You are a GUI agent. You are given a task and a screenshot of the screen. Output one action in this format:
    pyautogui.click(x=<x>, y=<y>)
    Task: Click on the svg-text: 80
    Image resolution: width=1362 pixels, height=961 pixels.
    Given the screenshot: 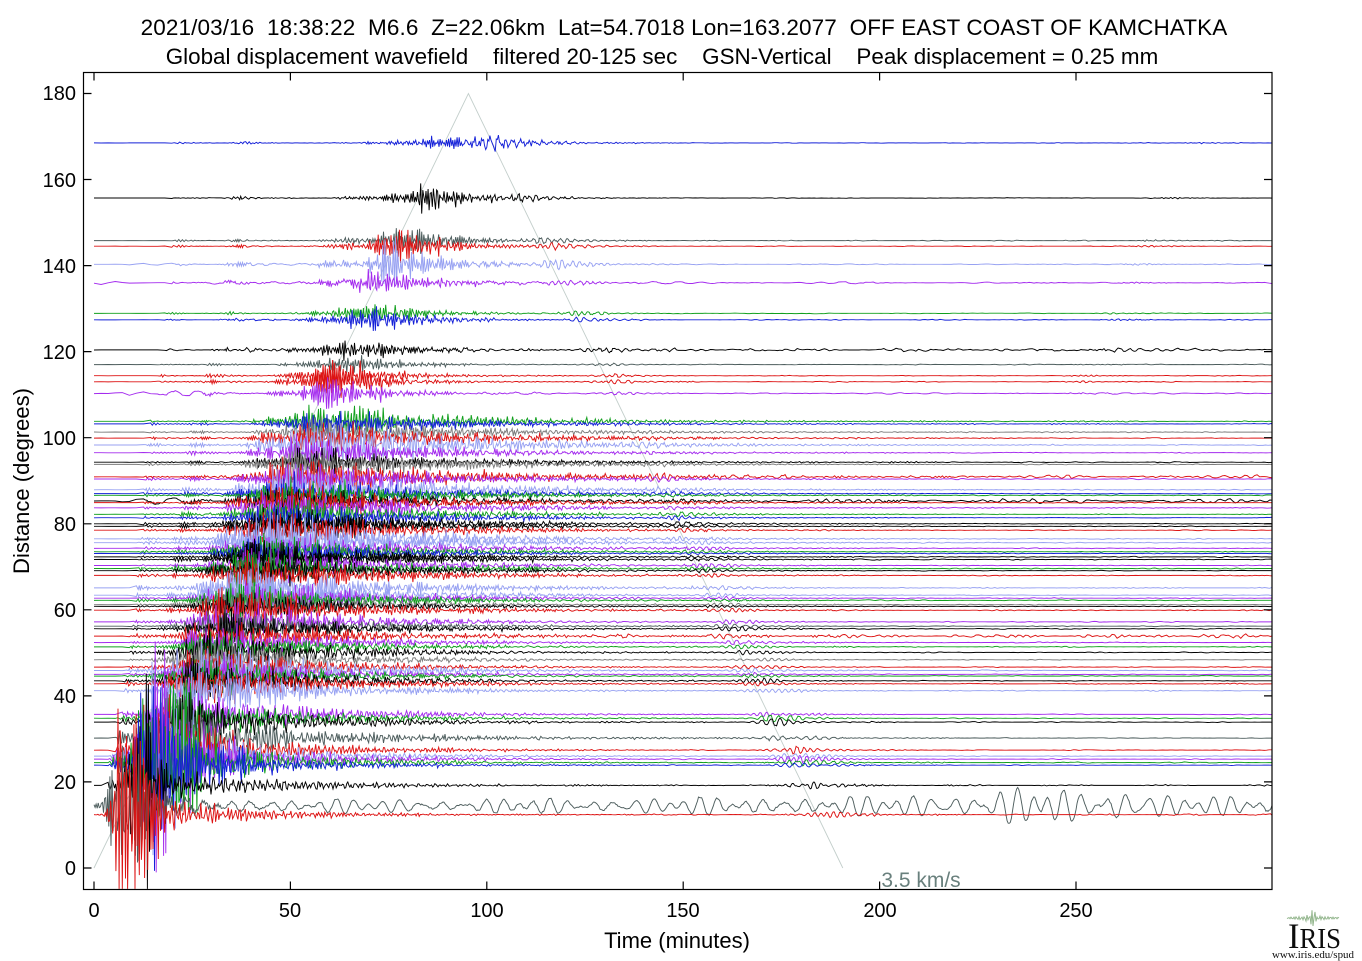 What is the action you would take?
    pyautogui.click(x=65, y=525)
    